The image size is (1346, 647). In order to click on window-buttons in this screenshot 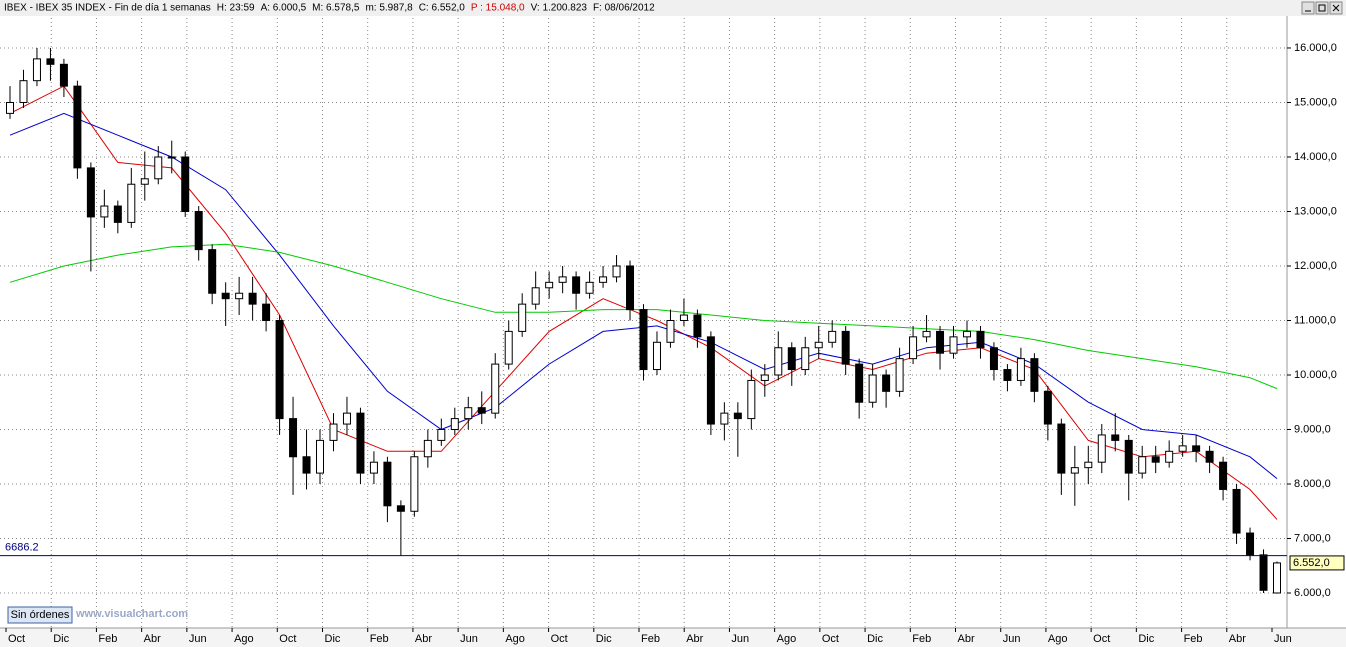, I will do `click(1322, 8)`.